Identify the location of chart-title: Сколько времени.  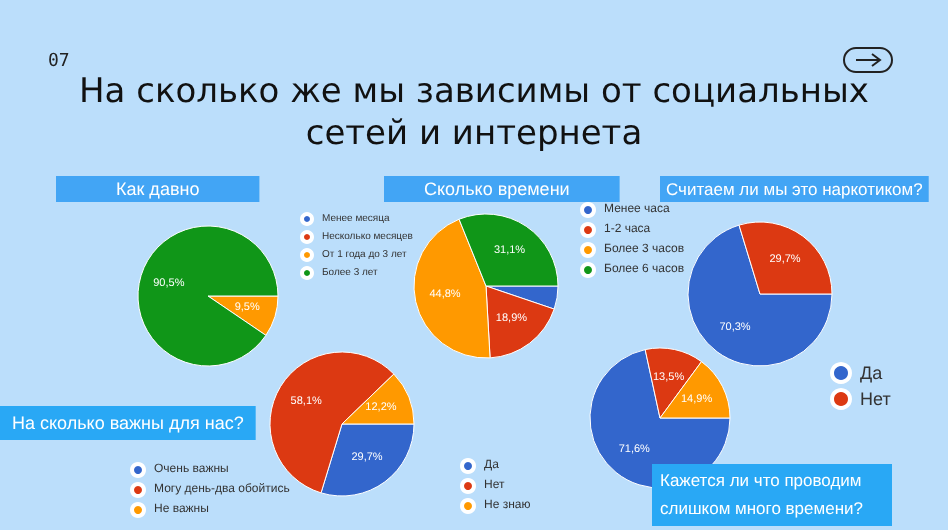
(497, 189).